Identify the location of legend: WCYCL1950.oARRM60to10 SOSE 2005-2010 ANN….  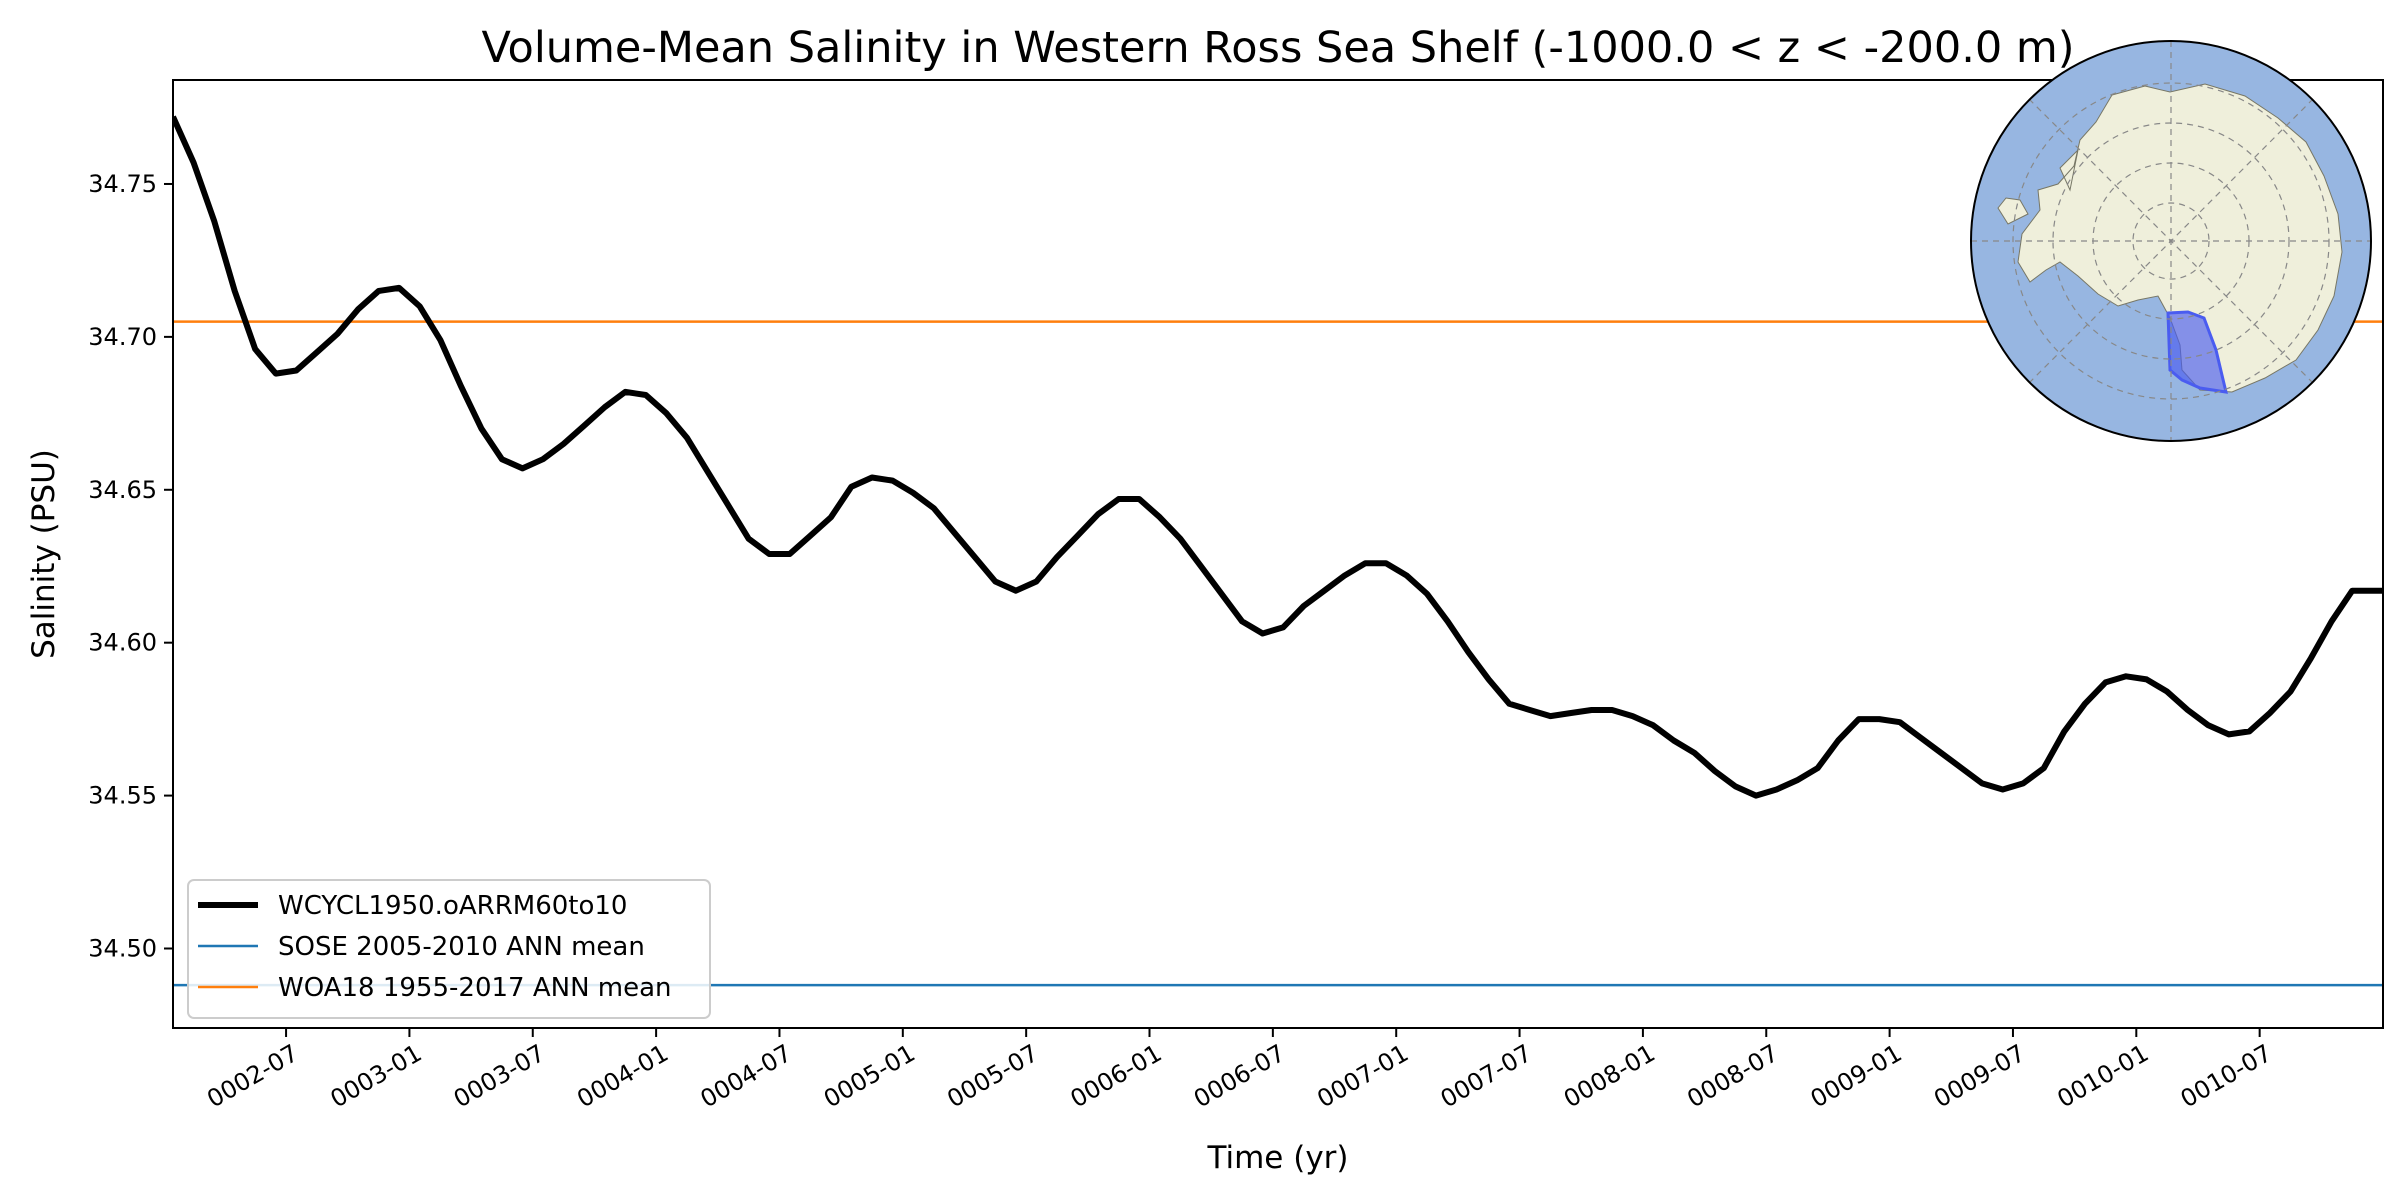
(449, 949).